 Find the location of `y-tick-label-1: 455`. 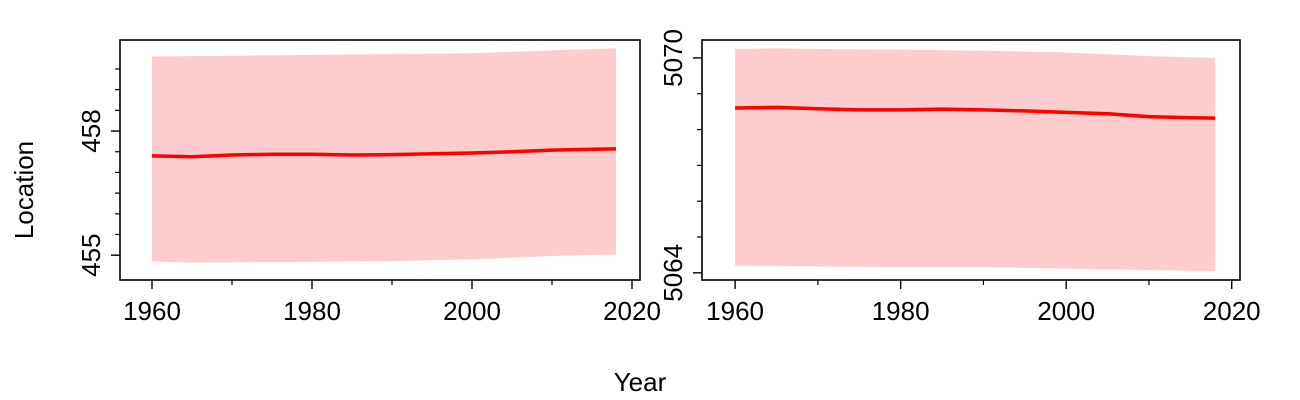

y-tick-label-1: 455 is located at coordinates (91, 254).